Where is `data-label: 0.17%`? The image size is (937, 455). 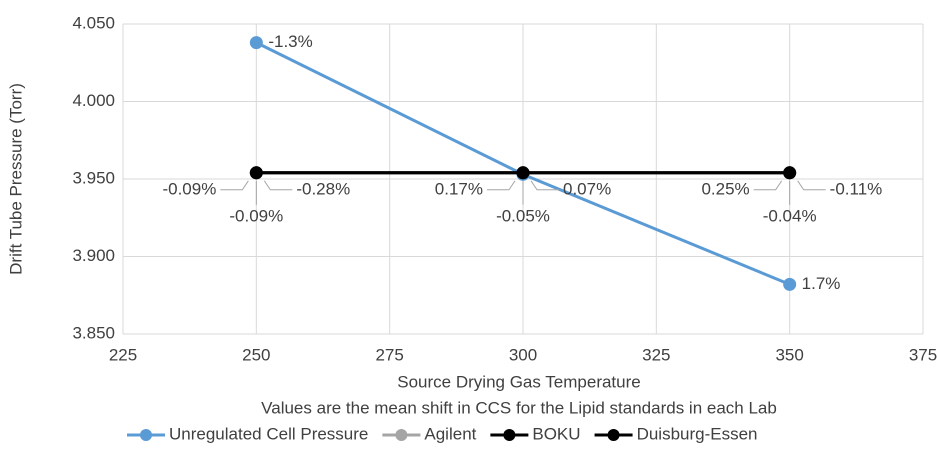 data-label: 0.17% is located at coordinates (459, 188).